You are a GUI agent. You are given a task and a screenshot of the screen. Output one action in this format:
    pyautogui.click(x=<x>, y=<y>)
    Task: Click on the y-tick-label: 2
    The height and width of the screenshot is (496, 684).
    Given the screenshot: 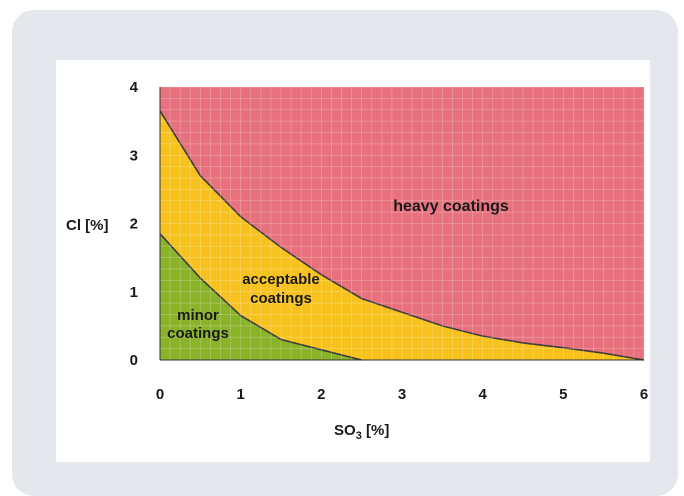 What is the action you would take?
    pyautogui.click(x=134, y=224)
    